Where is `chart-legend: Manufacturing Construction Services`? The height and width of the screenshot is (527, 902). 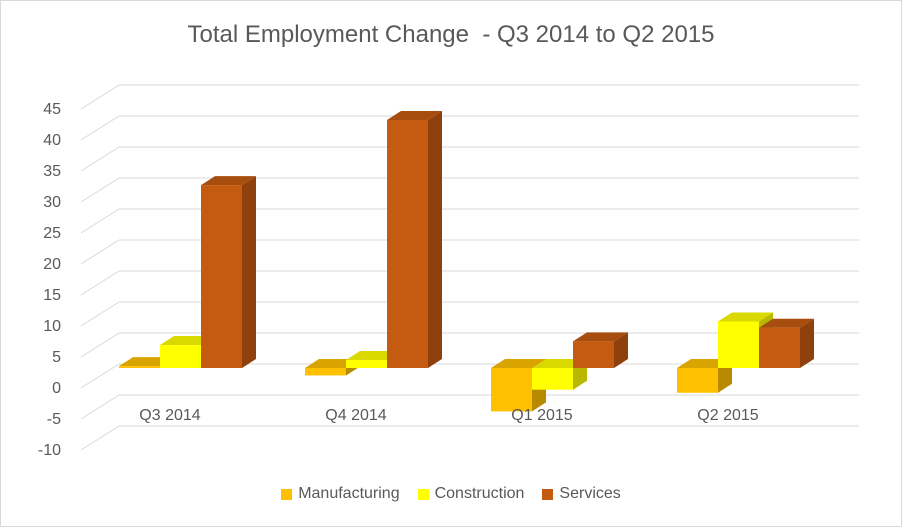 chart-legend: Manufacturing Construction Services is located at coordinates (451, 494).